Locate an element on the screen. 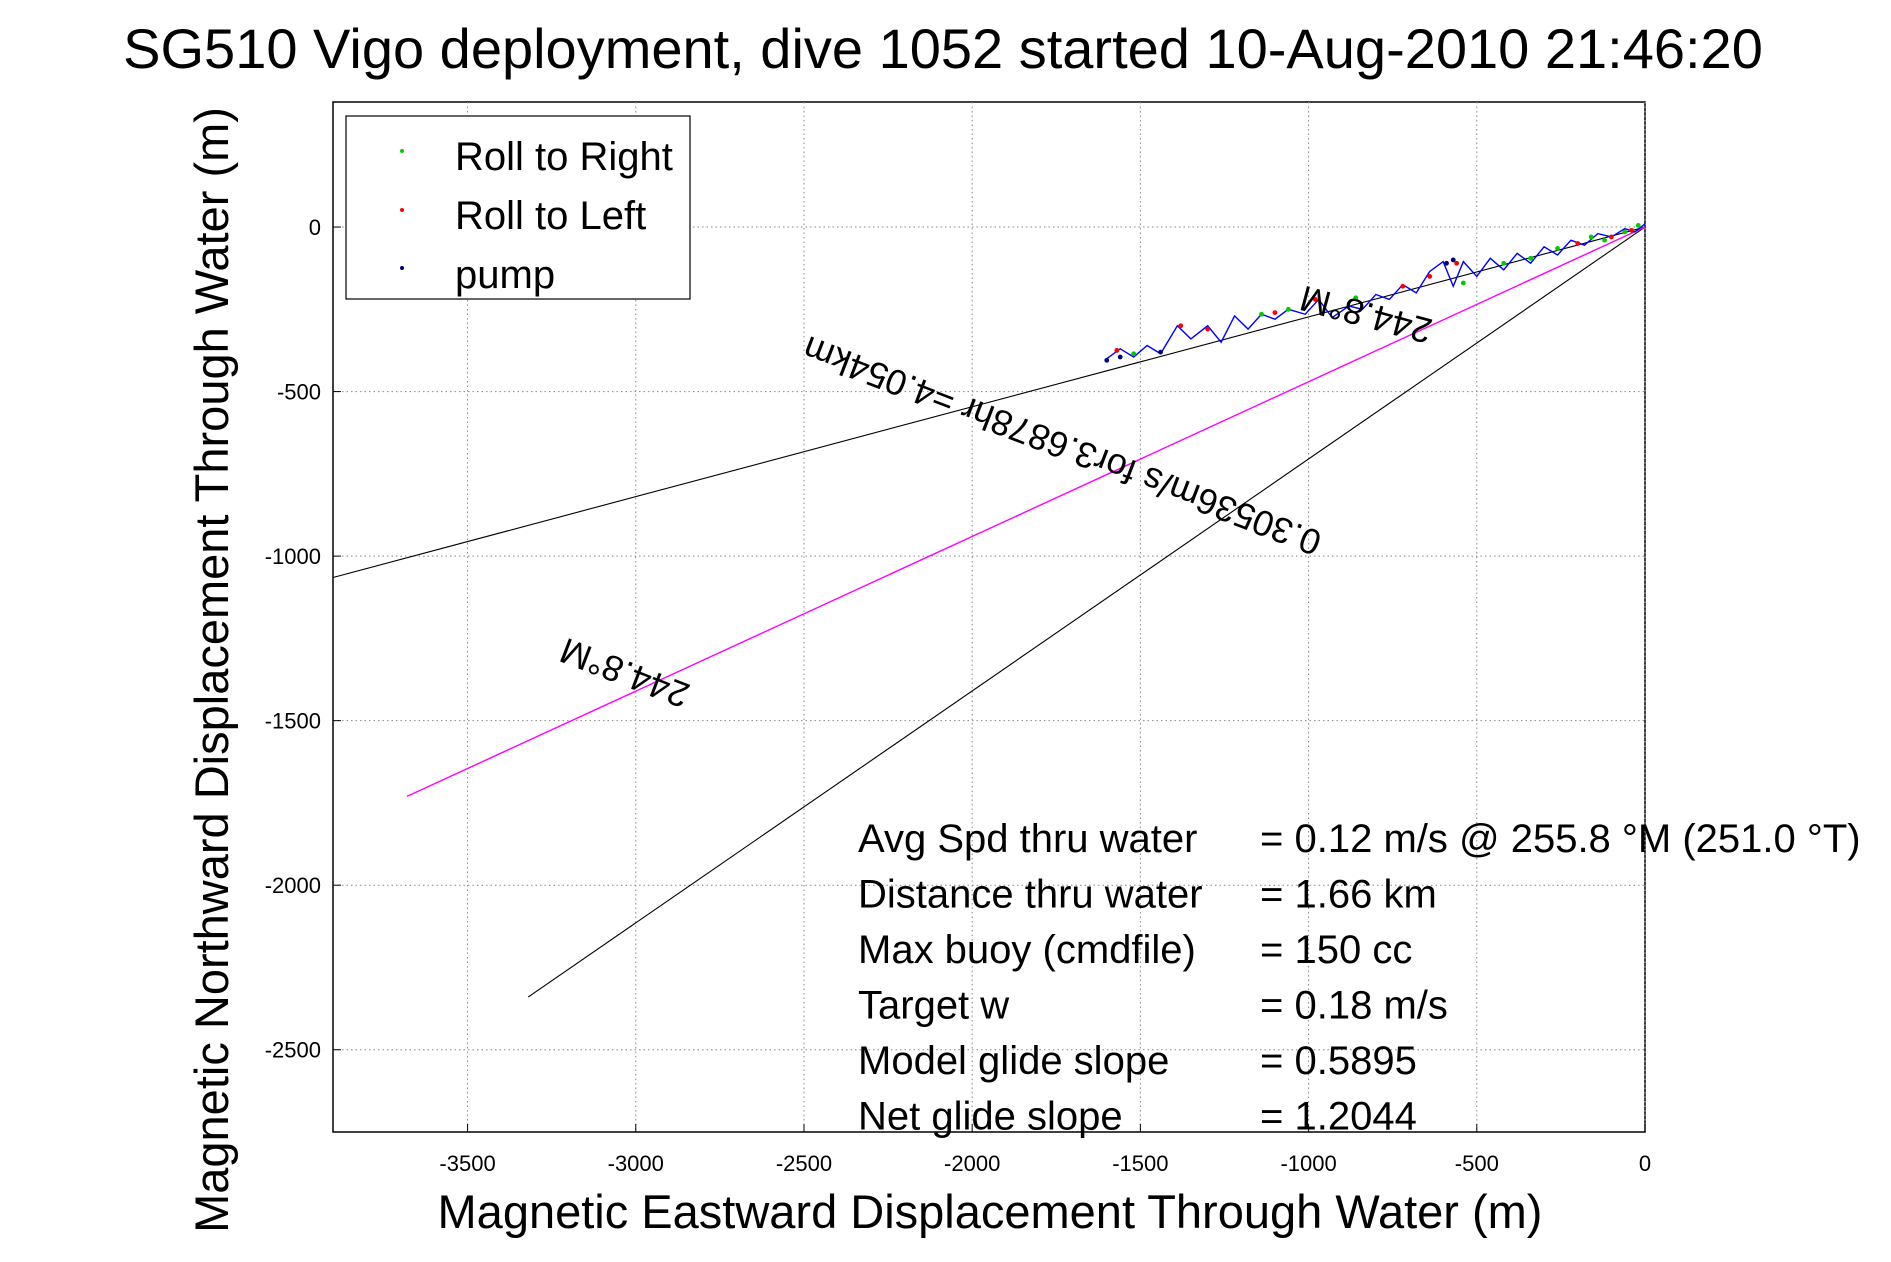  x-tick-label: -1500 is located at coordinates (1140, 1163).